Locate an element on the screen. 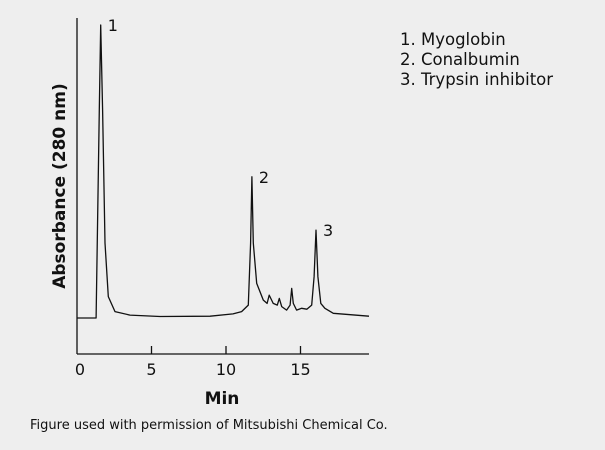  peak-label: 1 is located at coordinates (113, 25).